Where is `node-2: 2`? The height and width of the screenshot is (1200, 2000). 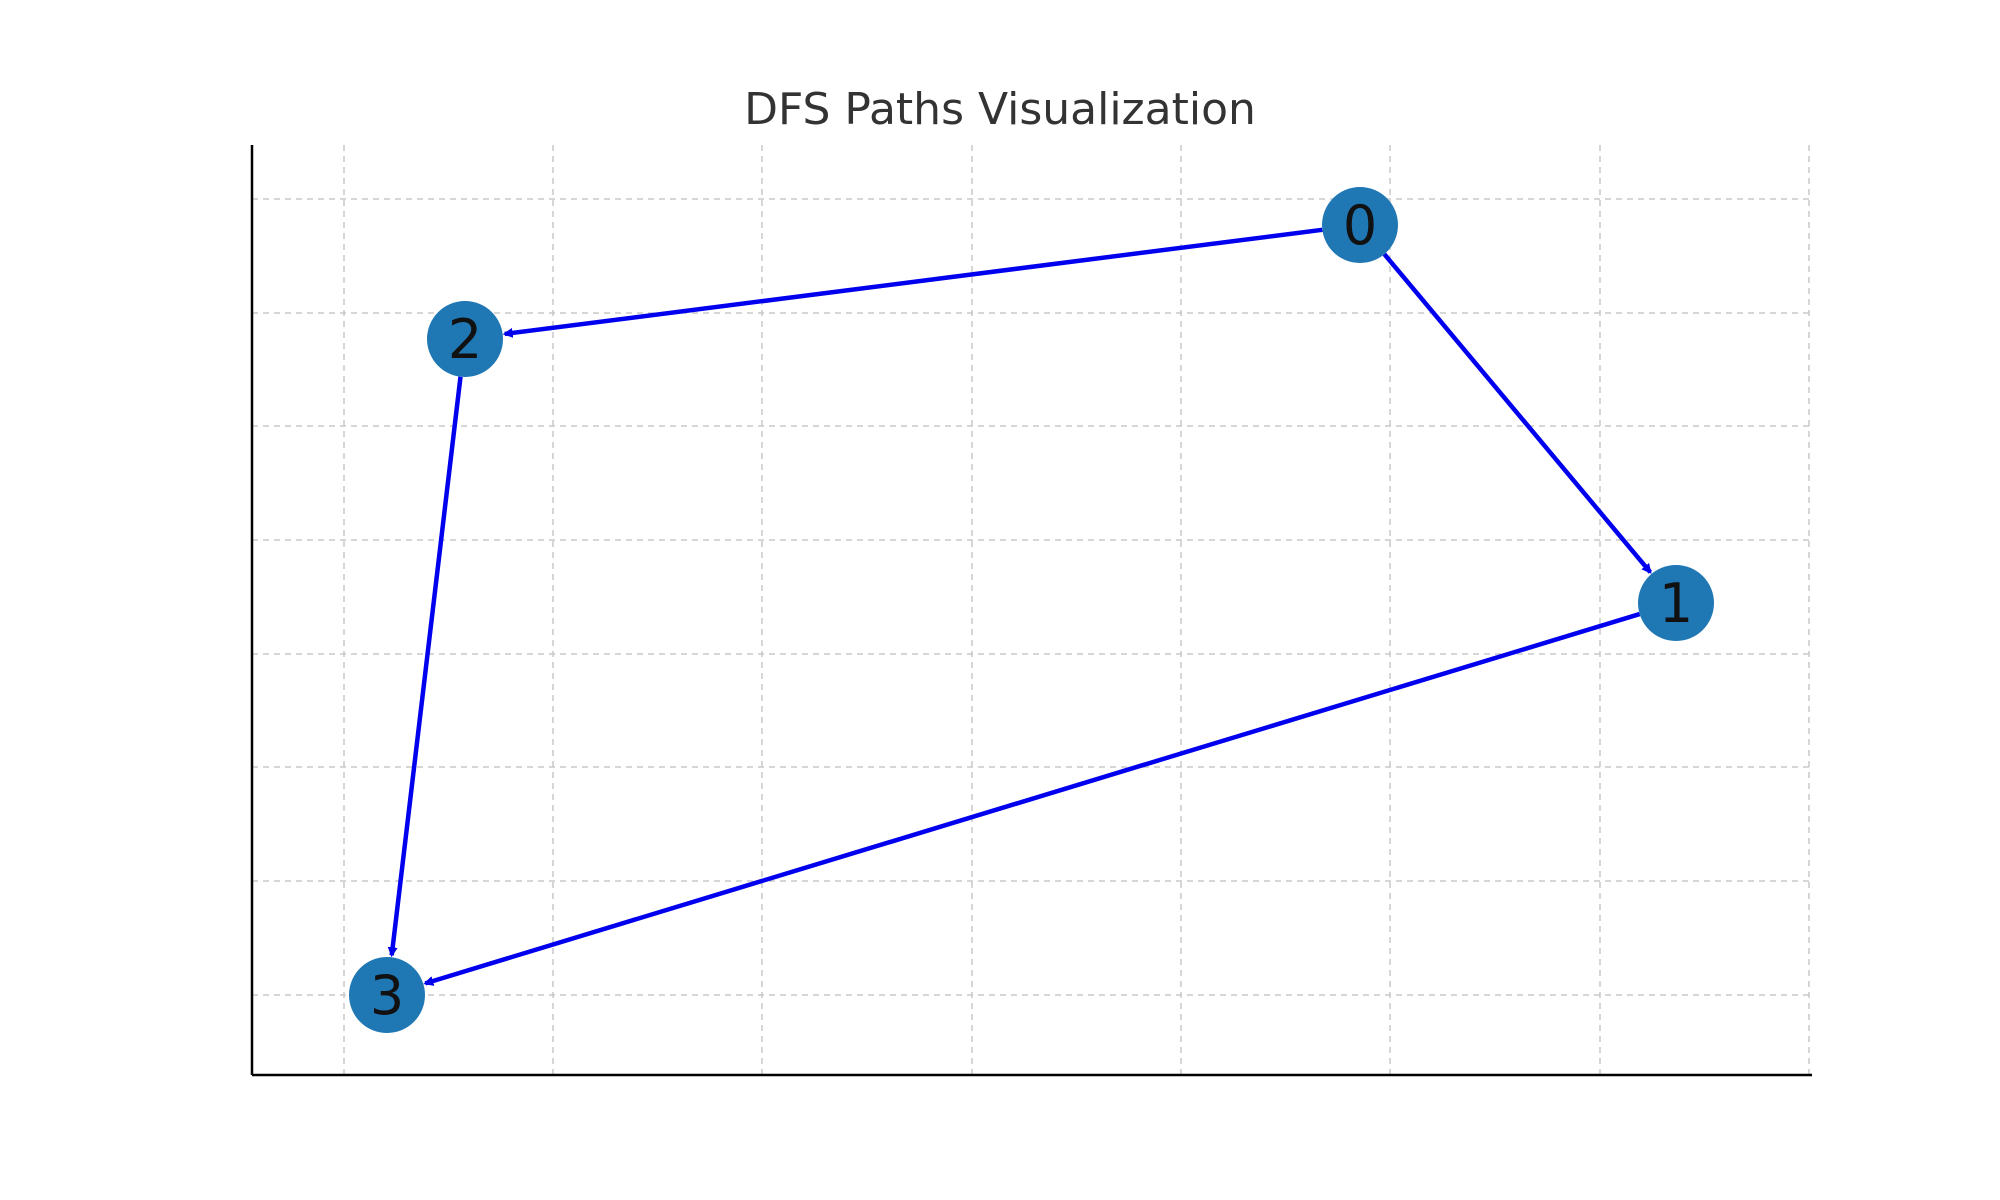
node-2: 2 is located at coordinates (465, 339).